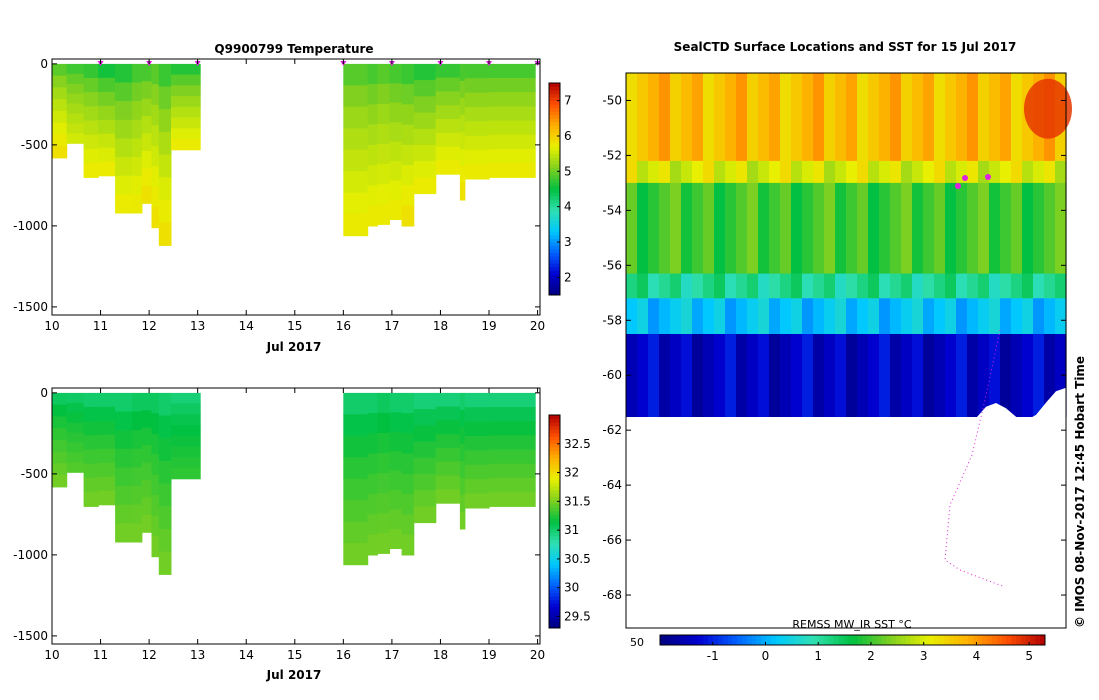  I want to click on colorbar-tick-label: 0, so click(766, 656).